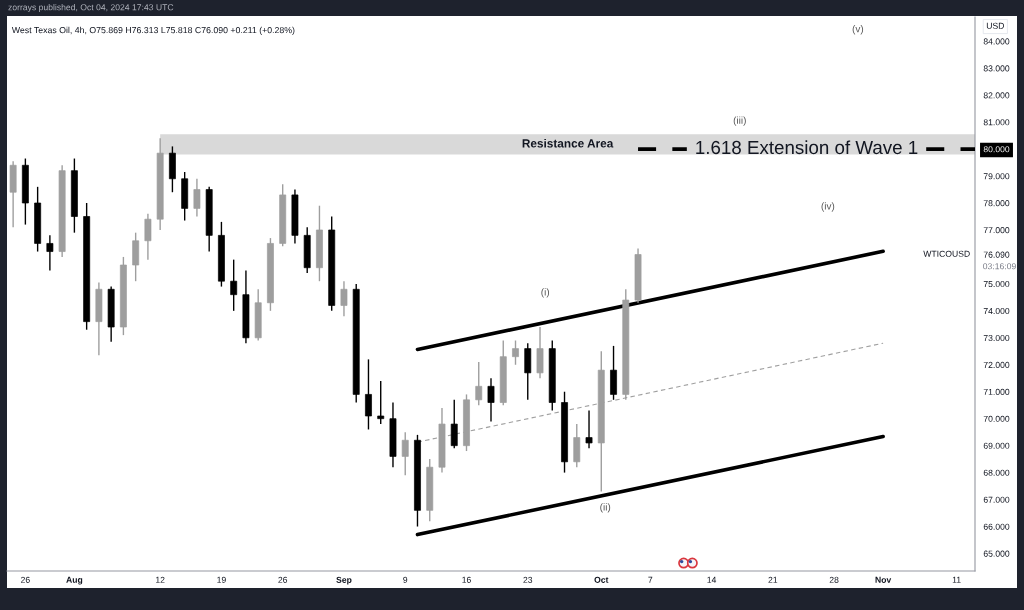 This screenshot has height=610, width=1024. Describe the element at coordinates (996, 284) in the screenshot. I see `y-tick-label: 75.000` at that location.